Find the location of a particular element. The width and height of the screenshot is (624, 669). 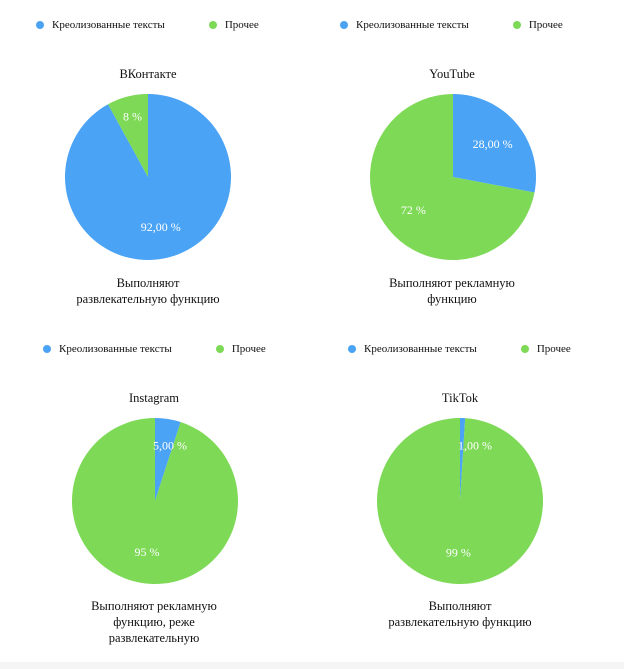

chart-title: Instagram is located at coordinates (154, 398).